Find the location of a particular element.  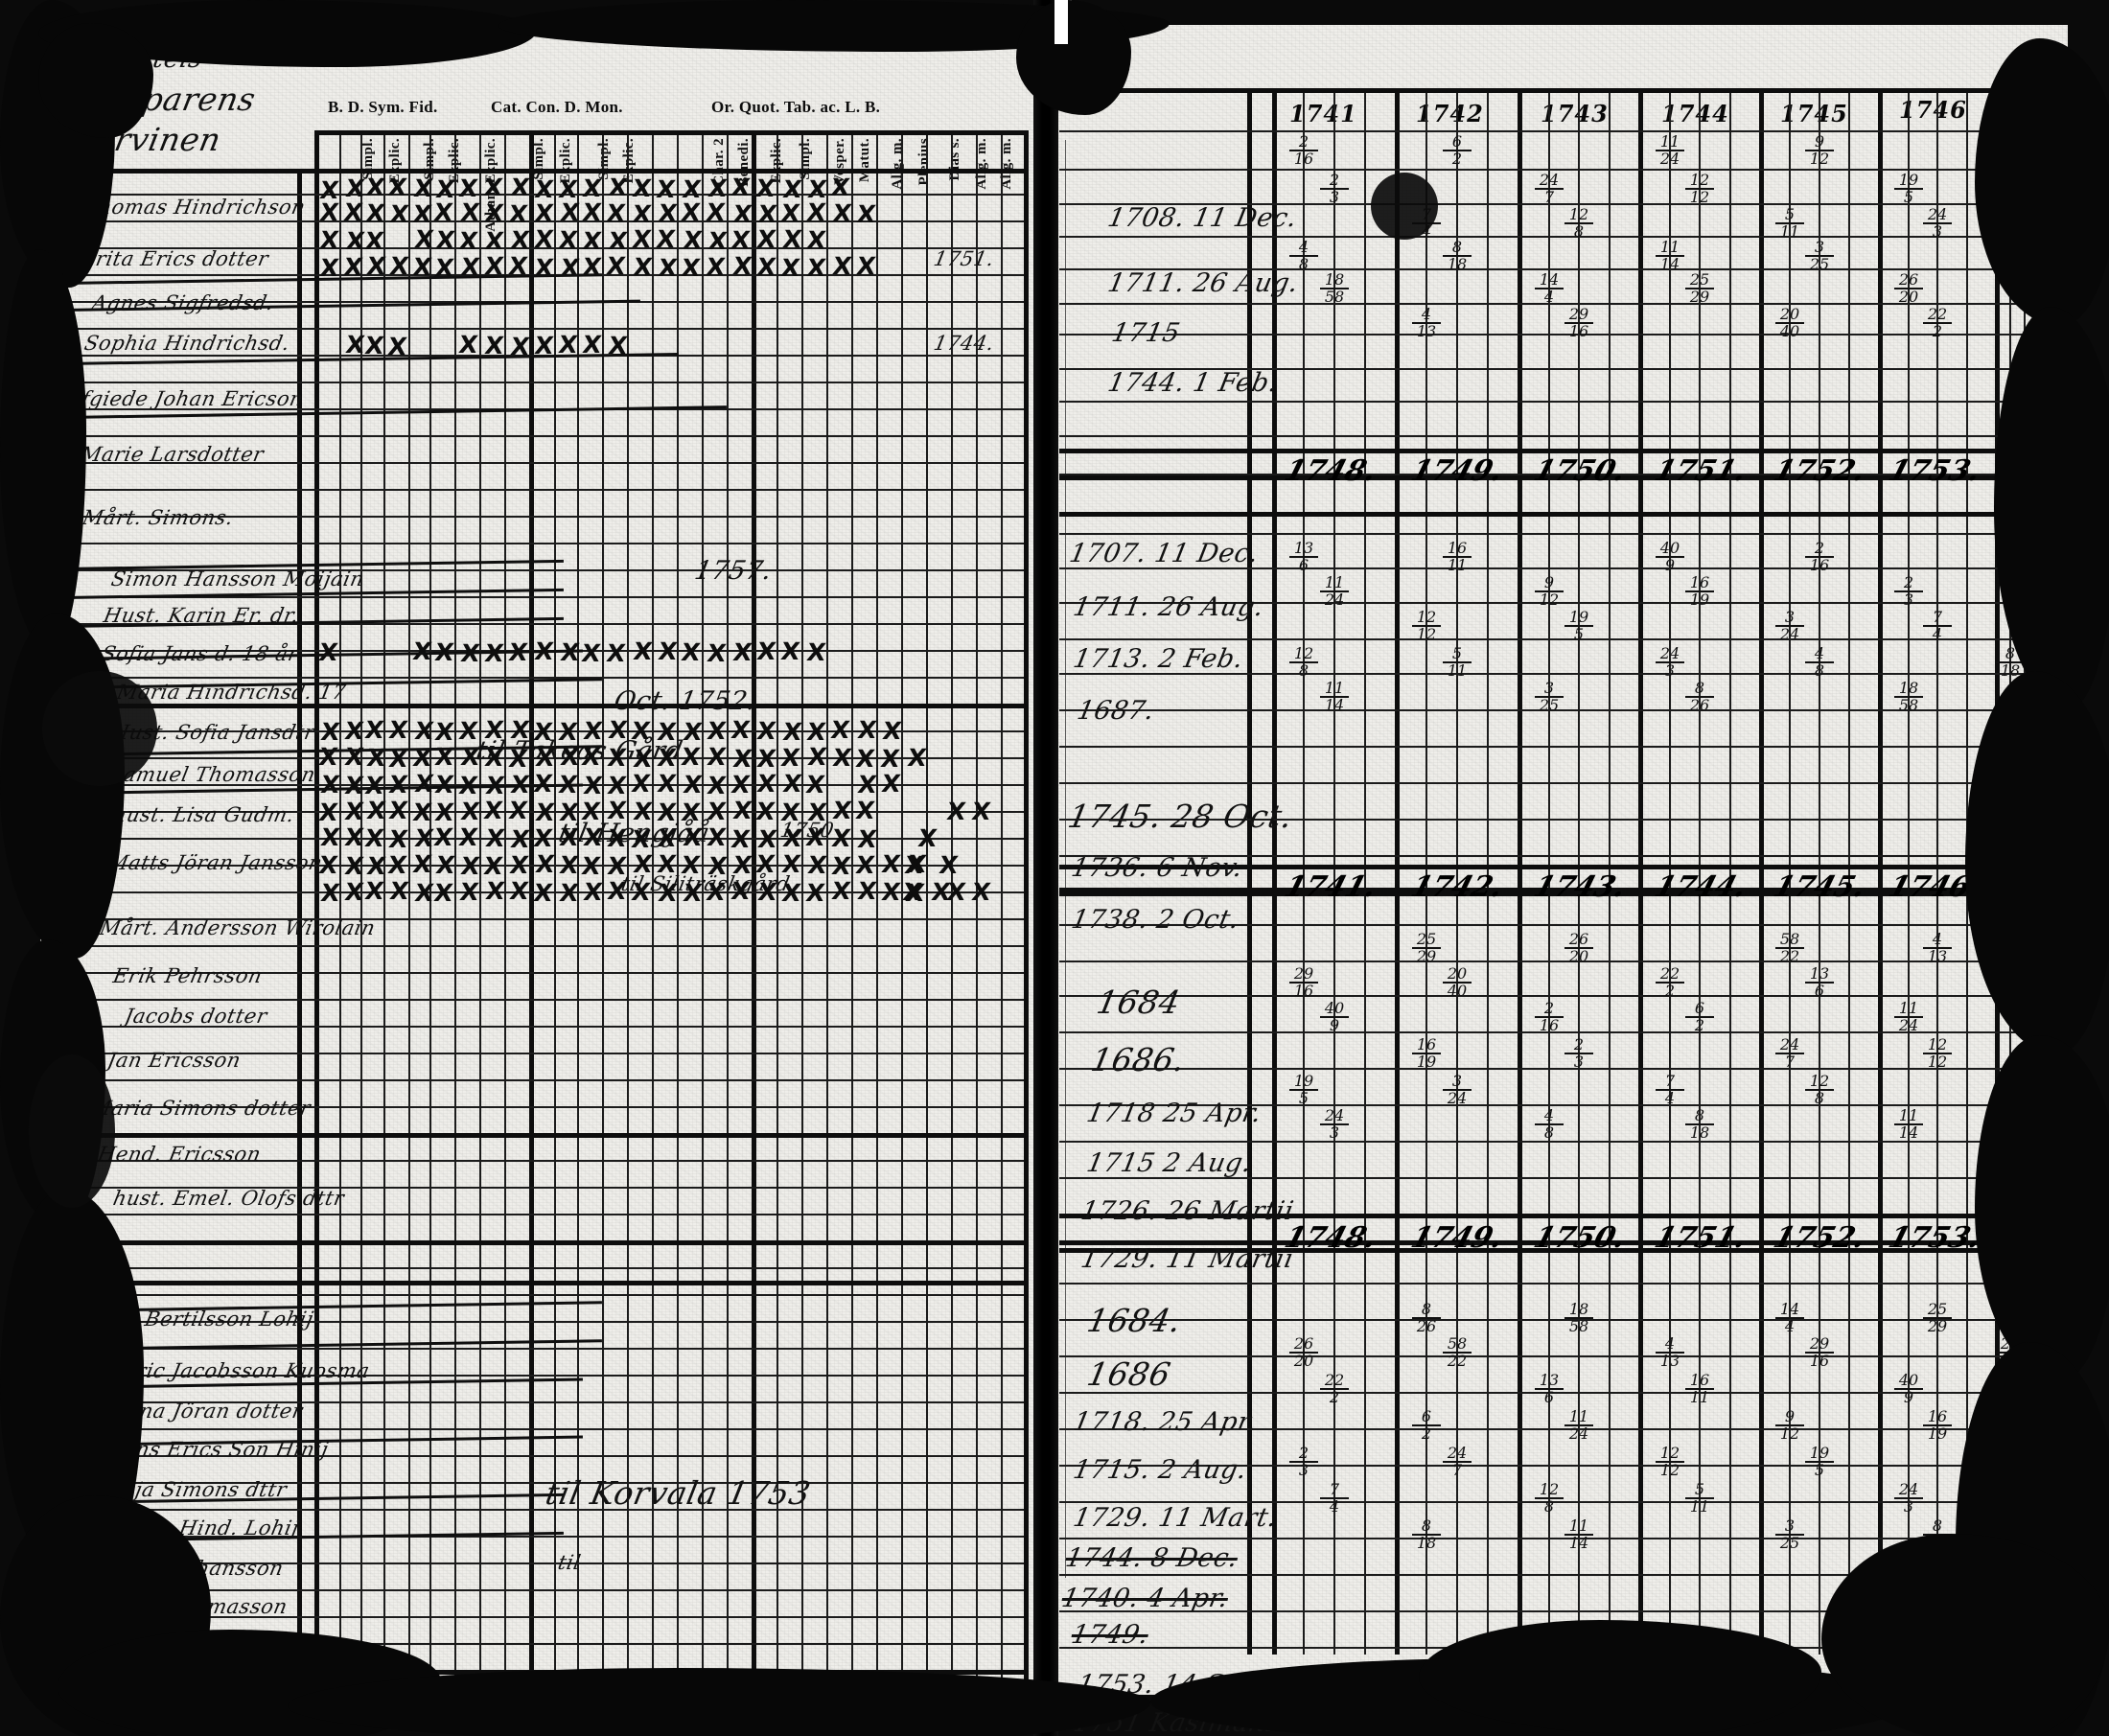

column-caption-12: Simpl. is located at coordinates (805, 159).